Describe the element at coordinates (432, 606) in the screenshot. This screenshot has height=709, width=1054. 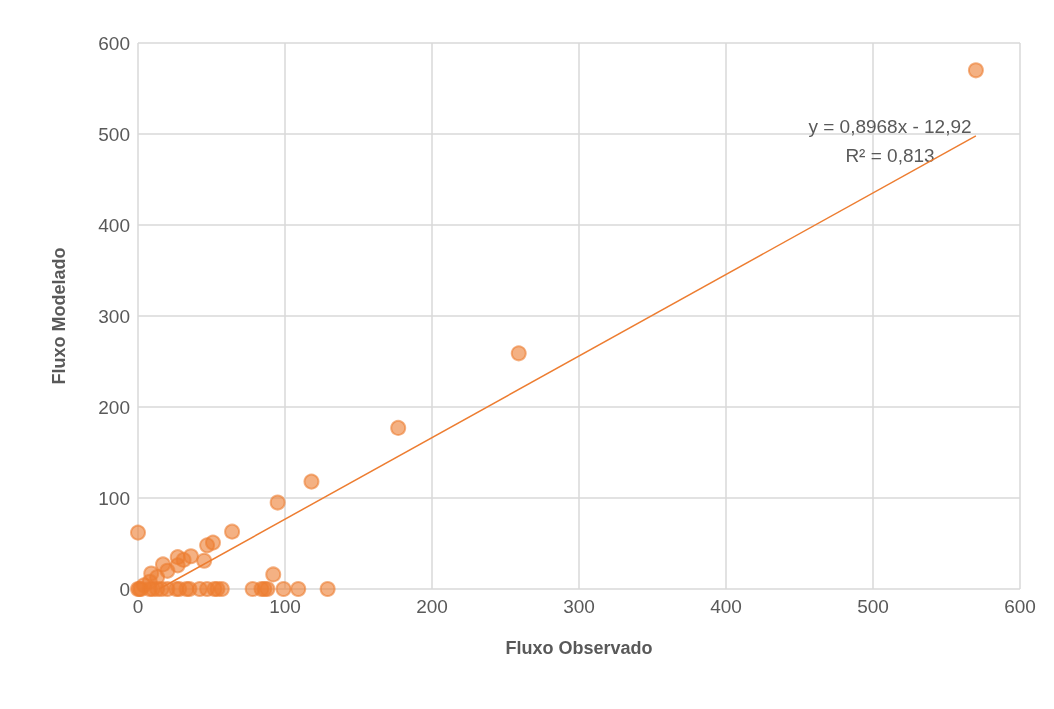
I see `x-tick-label: 200` at that location.